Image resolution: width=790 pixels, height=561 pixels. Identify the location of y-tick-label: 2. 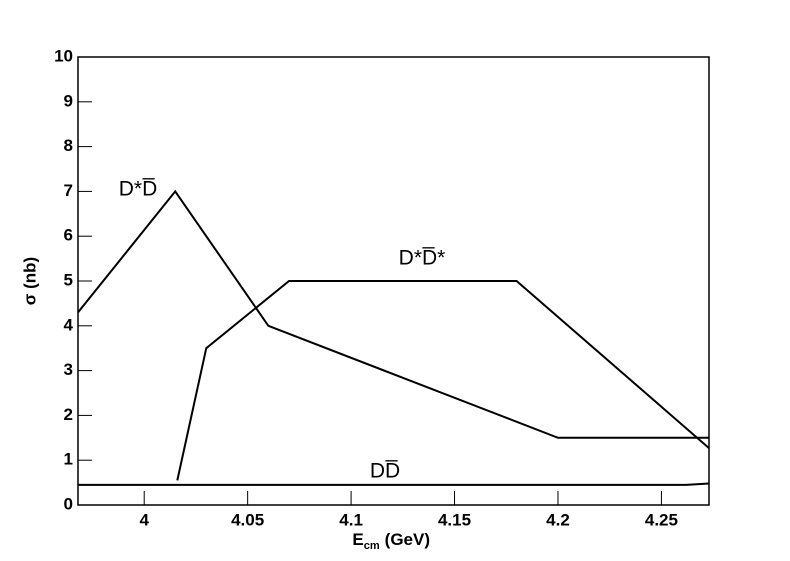
(68, 414).